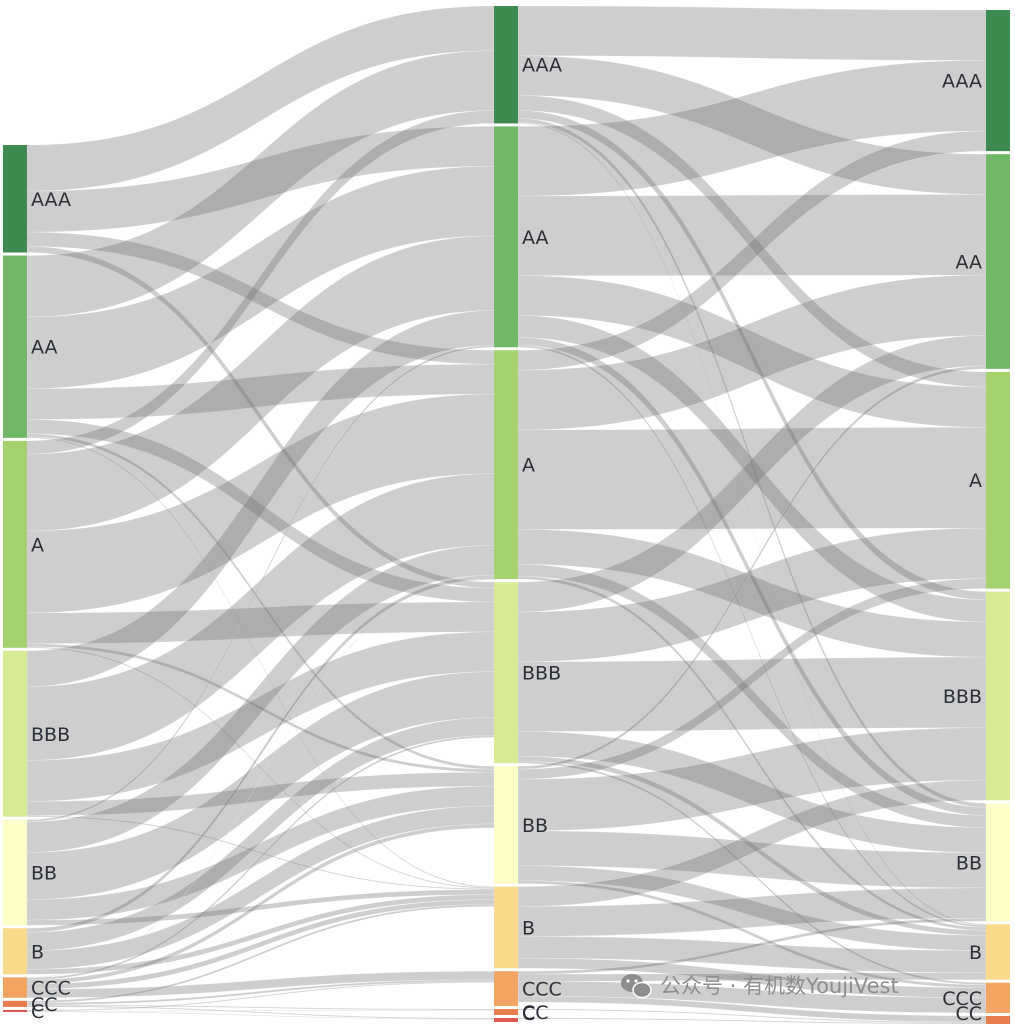 The image size is (1015, 1024). I want to click on label-col1-a: A, so click(37, 545).